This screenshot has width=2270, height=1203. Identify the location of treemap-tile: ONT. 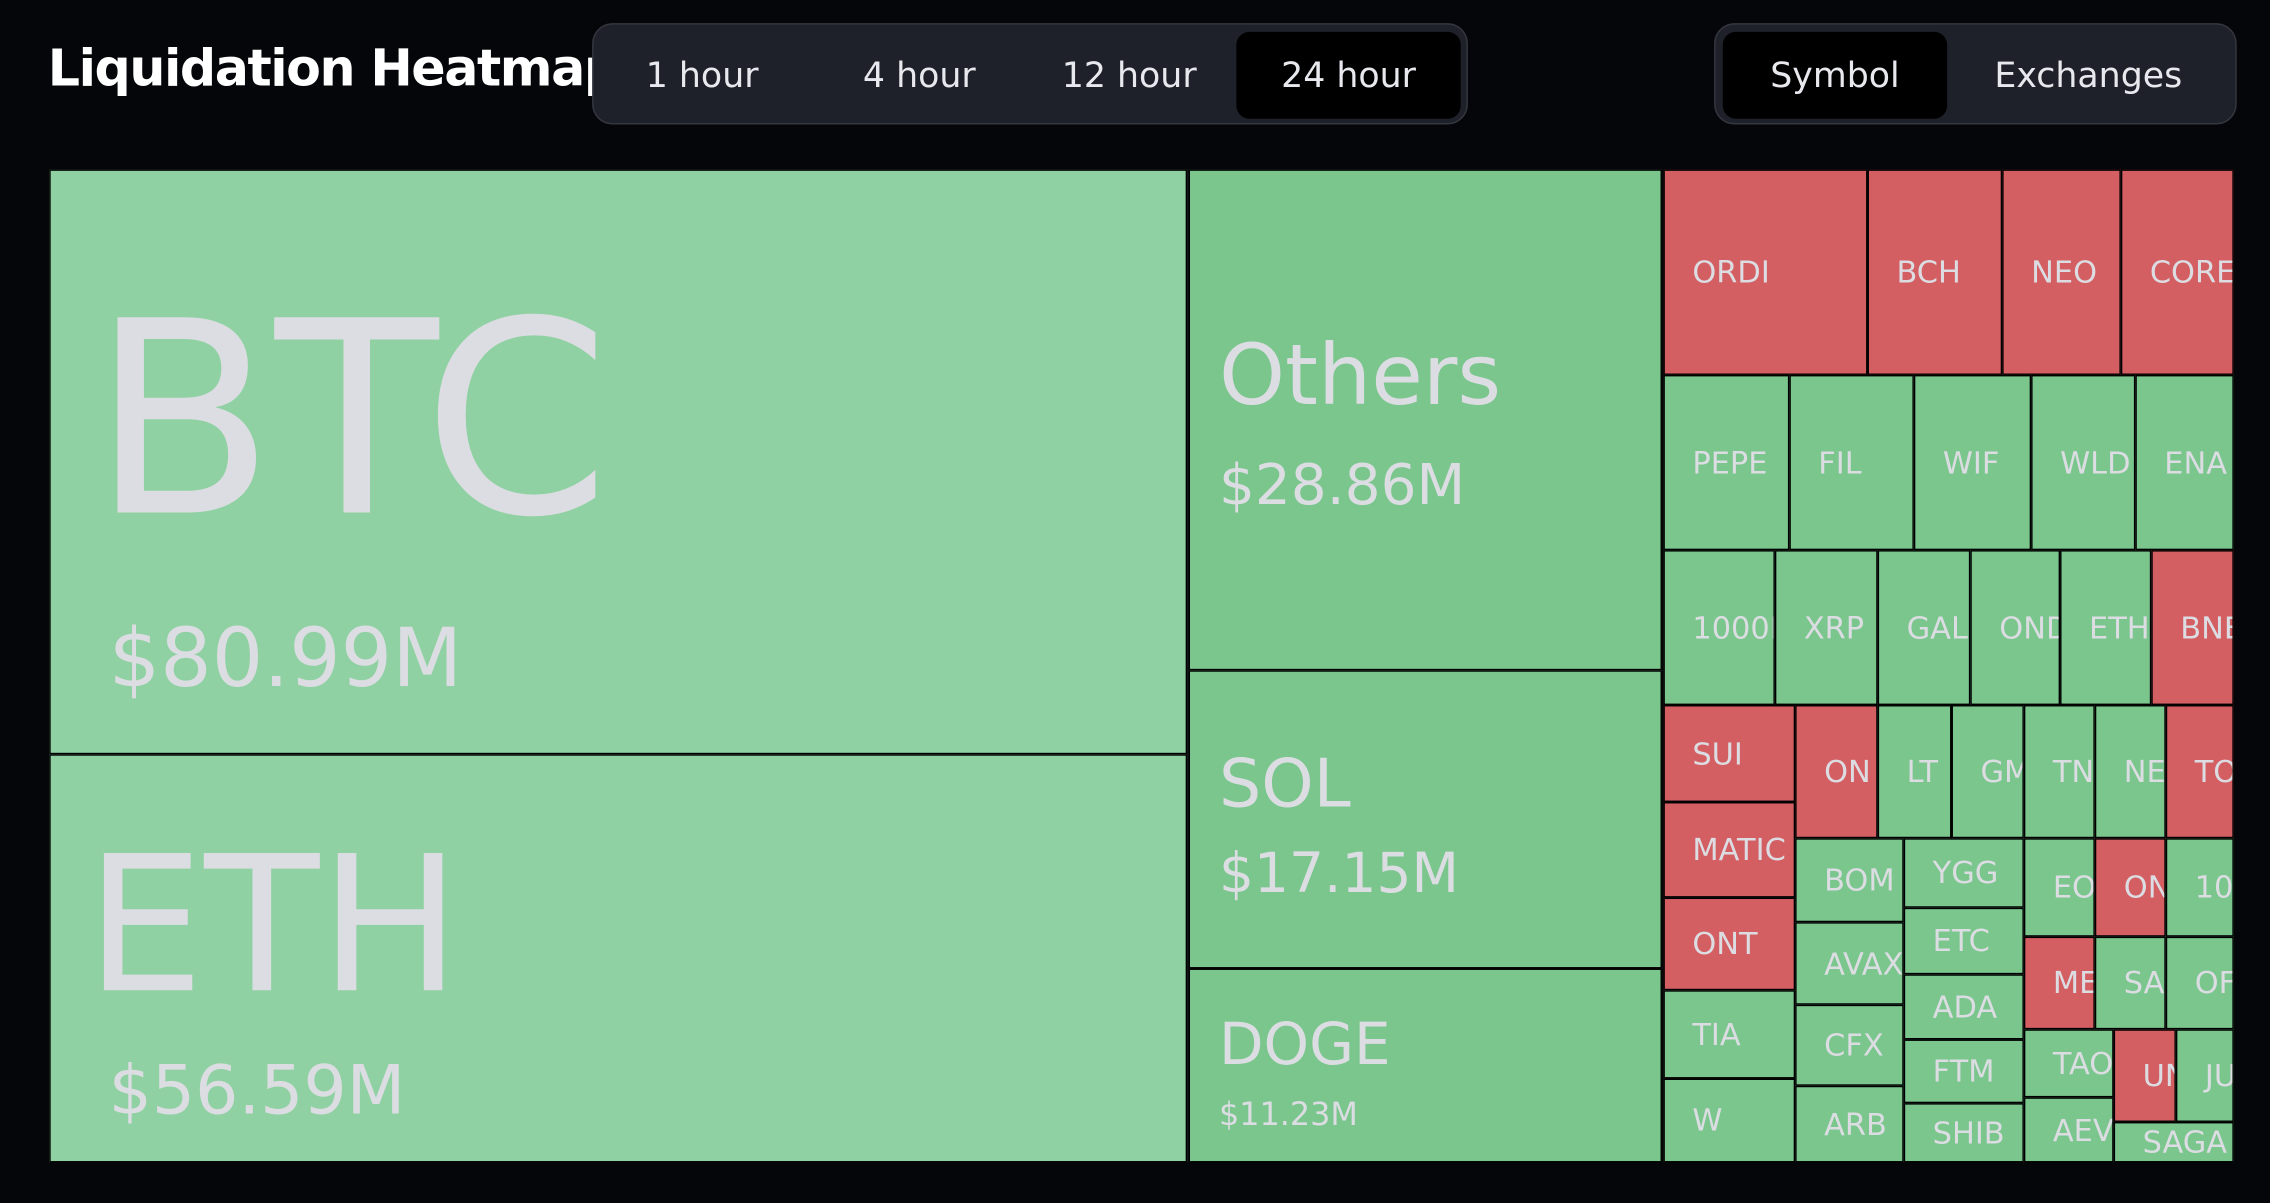
(1729, 944).